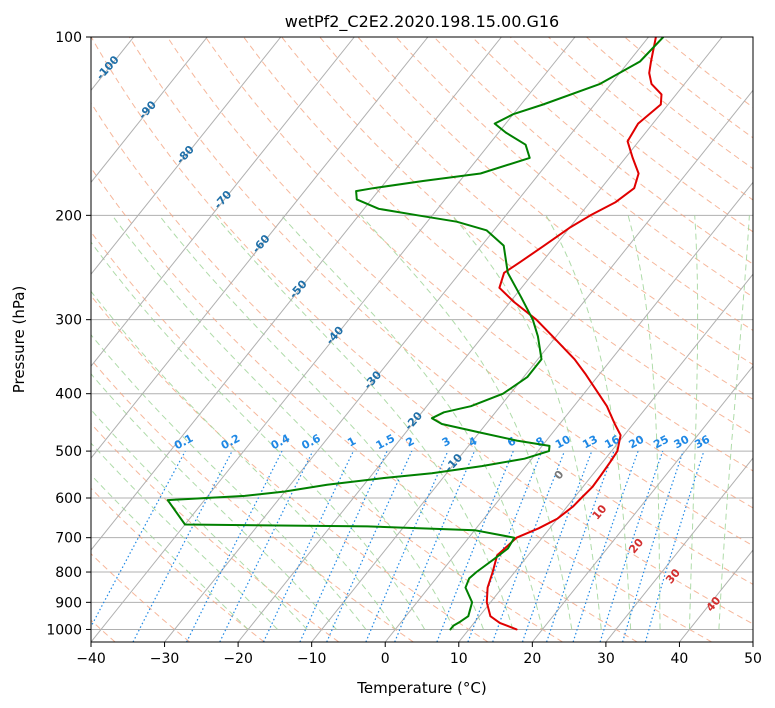 The image size is (775, 708). Describe the element at coordinates (682, 442) in the screenshot. I see `mixing-ratio-label: 30` at that location.